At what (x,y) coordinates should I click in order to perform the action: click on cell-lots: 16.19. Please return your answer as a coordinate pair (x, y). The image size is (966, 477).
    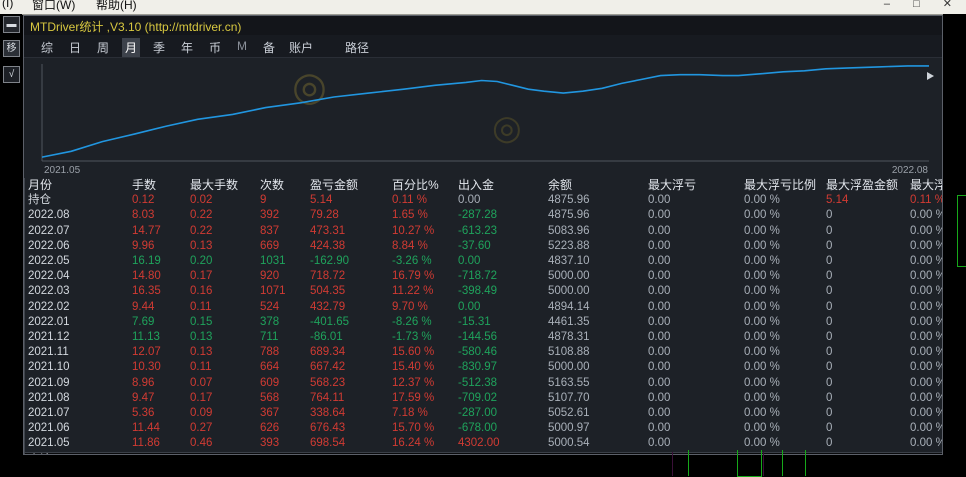
    Looking at the image, I should click on (146, 261).